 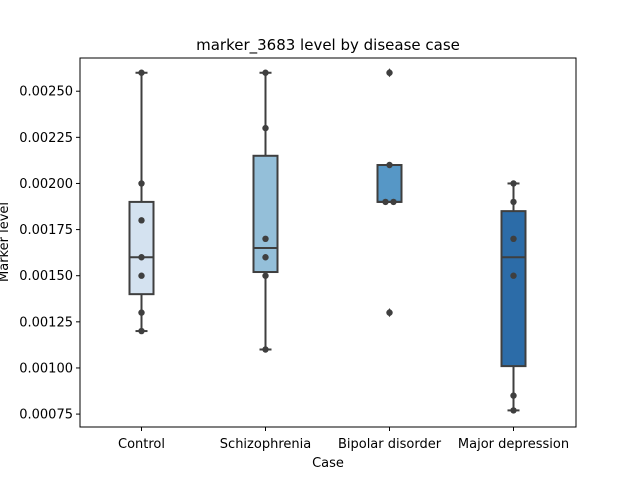 What do you see at coordinates (265, 444) in the screenshot?
I see `x-tick-label: Schizophrenia` at bounding box center [265, 444].